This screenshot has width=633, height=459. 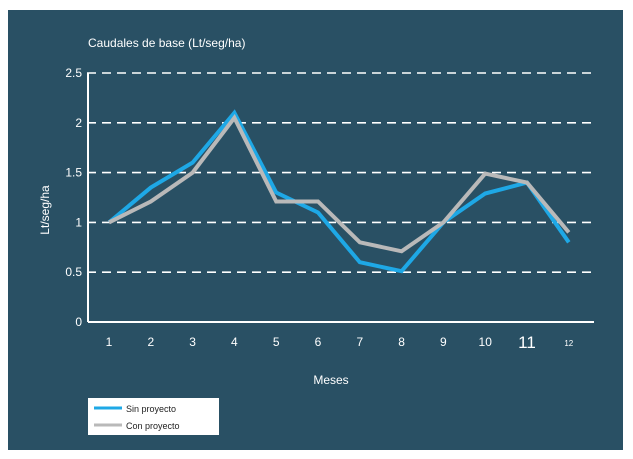 I want to click on y-tick-label: 2, so click(x=78, y=123).